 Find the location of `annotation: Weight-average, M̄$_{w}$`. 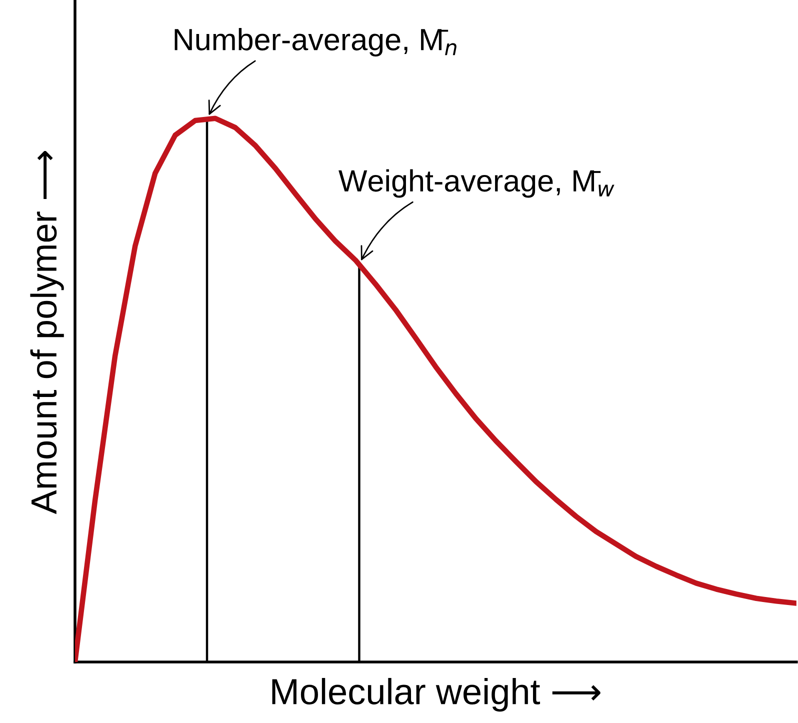

annotation: Weight-average, M̄$_{w}$ is located at coordinates (476, 183).